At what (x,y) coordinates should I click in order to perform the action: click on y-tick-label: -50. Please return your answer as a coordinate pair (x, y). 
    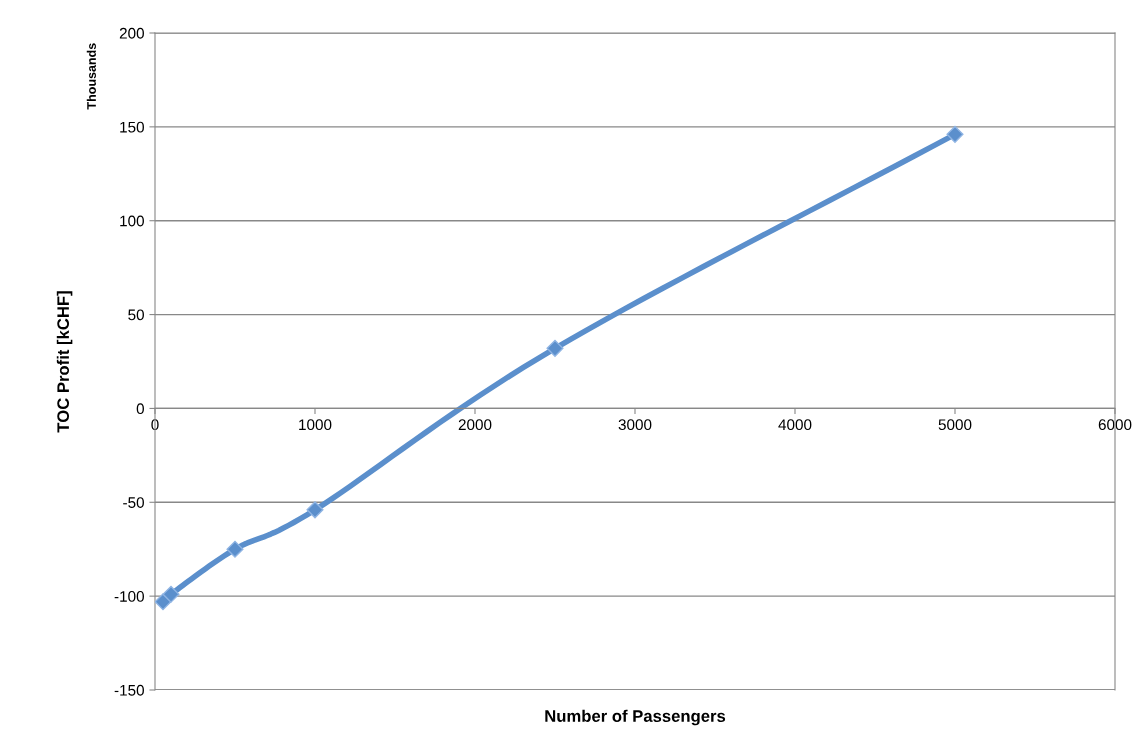
    Looking at the image, I should click on (133, 502).